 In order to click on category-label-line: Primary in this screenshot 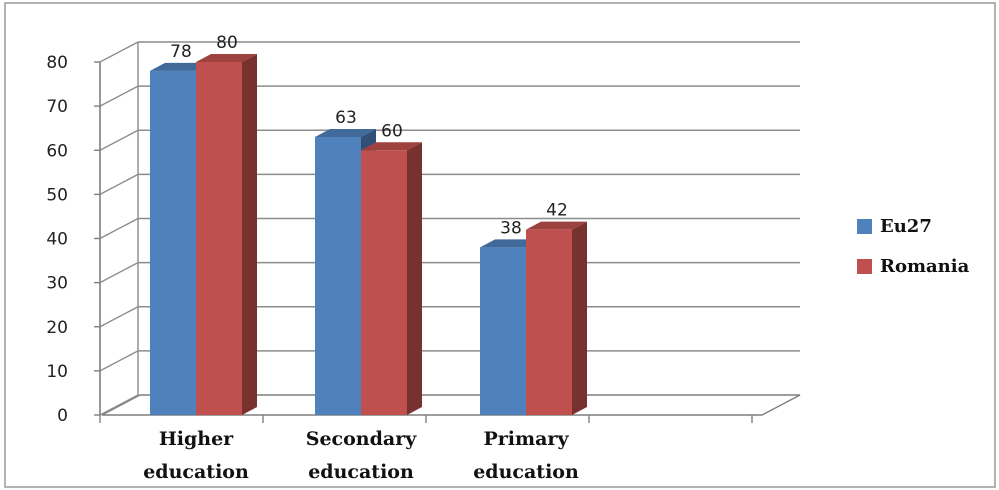, I will do `click(527, 439)`.